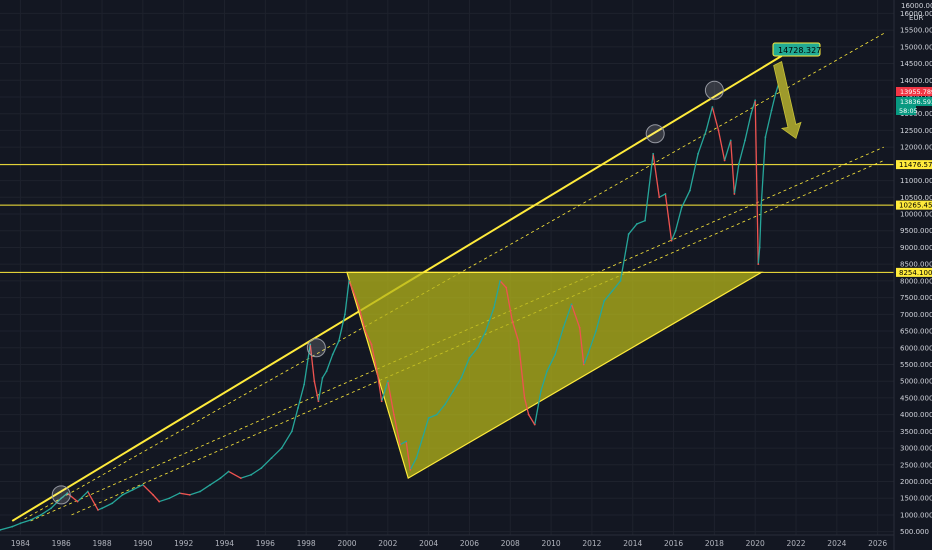 This screenshot has width=932, height=550. Describe the element at coordinates (916, 281) in the screenshot. I see `y-tick-label: 8000.000` at that location.